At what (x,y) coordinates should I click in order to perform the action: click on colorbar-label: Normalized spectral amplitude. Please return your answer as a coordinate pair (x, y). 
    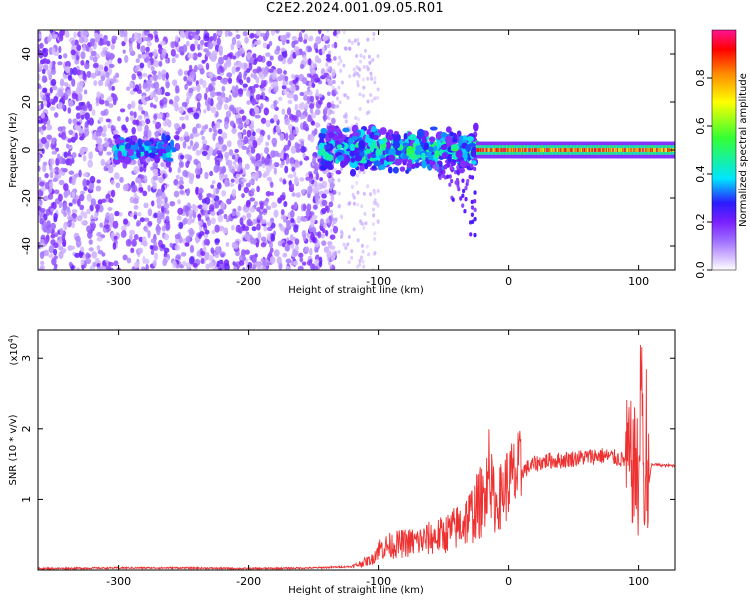
    Looking at the image, I should click on (743, 150).